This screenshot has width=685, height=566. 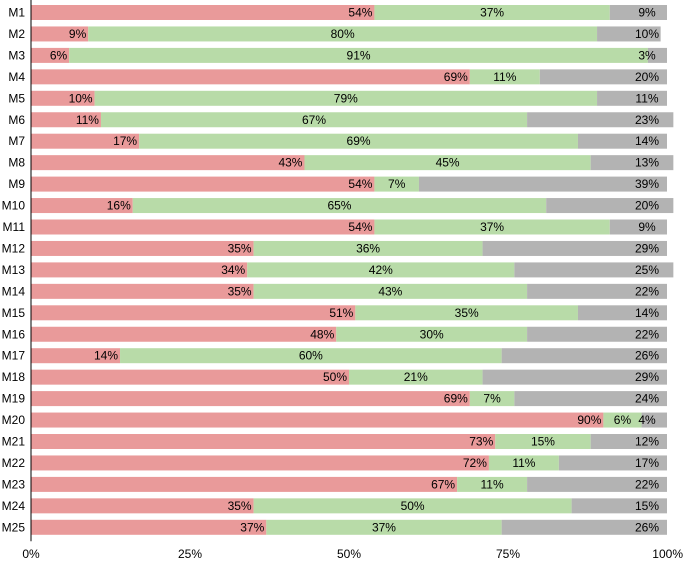 I want to click on category-label: M16, so click(x=14, y=334).